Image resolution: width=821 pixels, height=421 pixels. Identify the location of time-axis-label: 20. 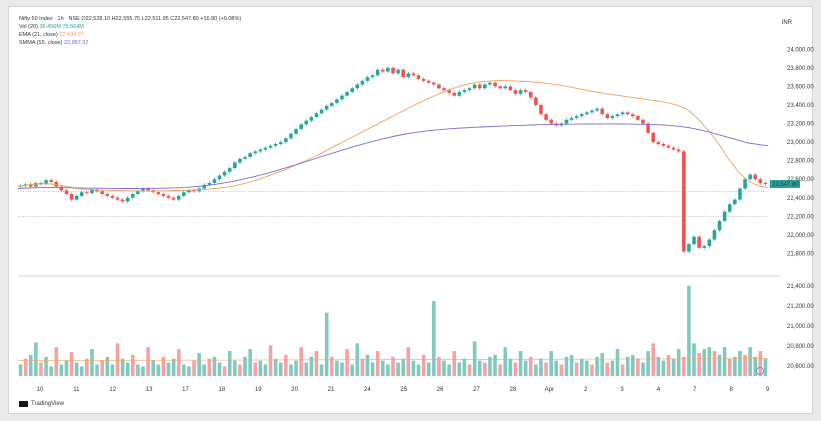
(294, 390).